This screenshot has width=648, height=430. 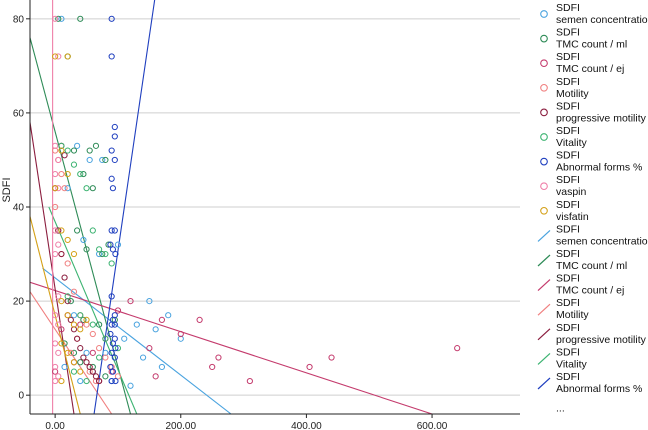 I want to click on x-tick-label: 600.00, so click(x=432, y=425).